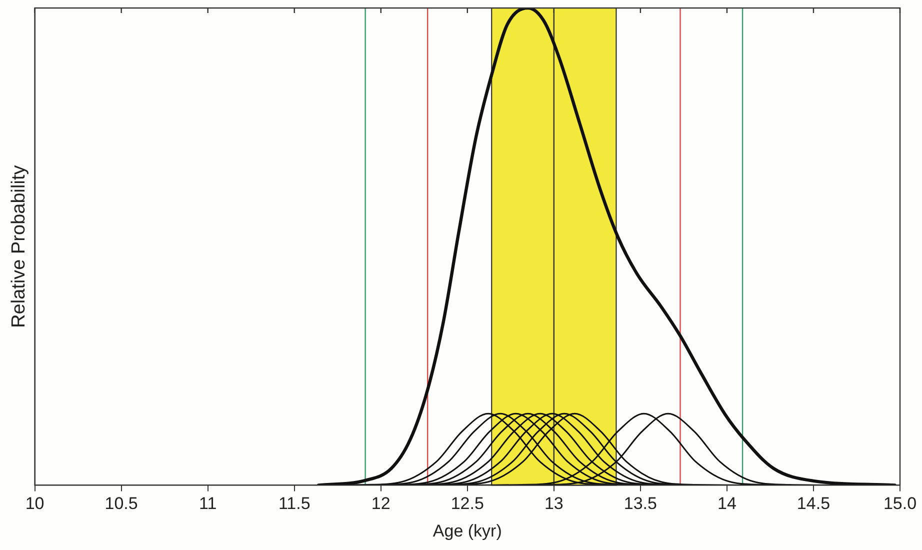 The image size is (922, 550). What do you see at coordinates (380, 504) in the screenshot?
I see `x-tick-label: 12` at bounding box center [380, 504].